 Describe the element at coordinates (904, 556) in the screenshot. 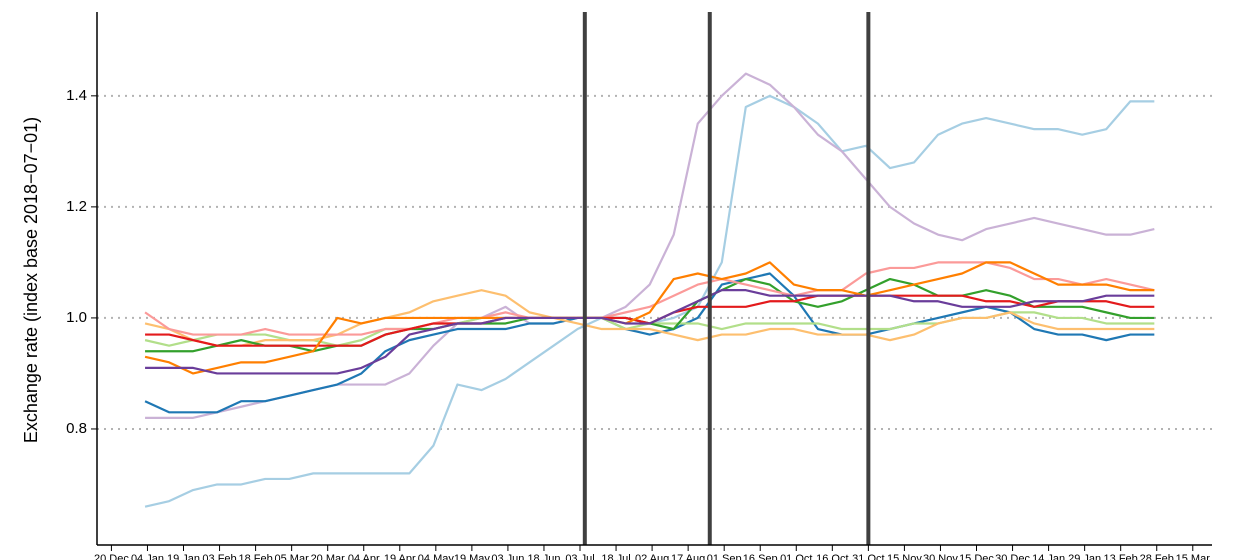

I see `x-tick-label: 15 Nov` at that location.